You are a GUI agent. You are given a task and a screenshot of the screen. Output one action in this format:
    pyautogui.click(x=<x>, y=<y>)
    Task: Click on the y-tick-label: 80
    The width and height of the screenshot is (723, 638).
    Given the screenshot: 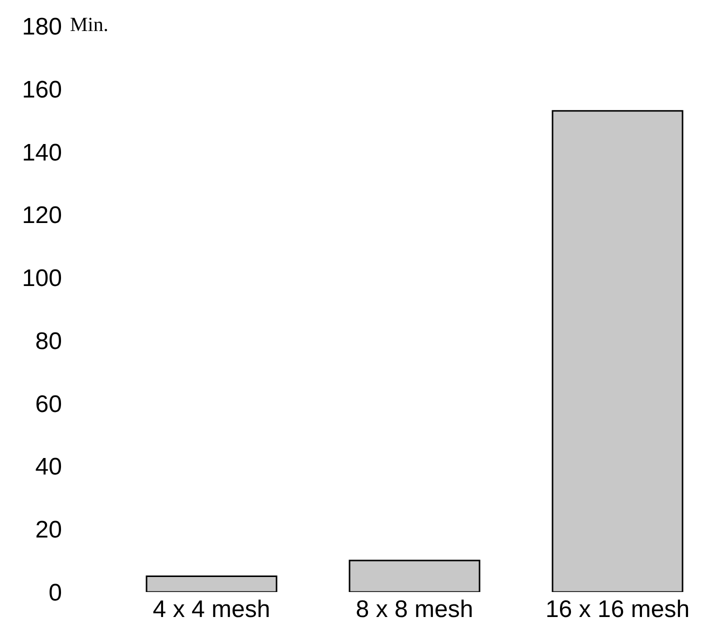 What is the action you would take?
    pyautogui.click(x=48, y=341)
    